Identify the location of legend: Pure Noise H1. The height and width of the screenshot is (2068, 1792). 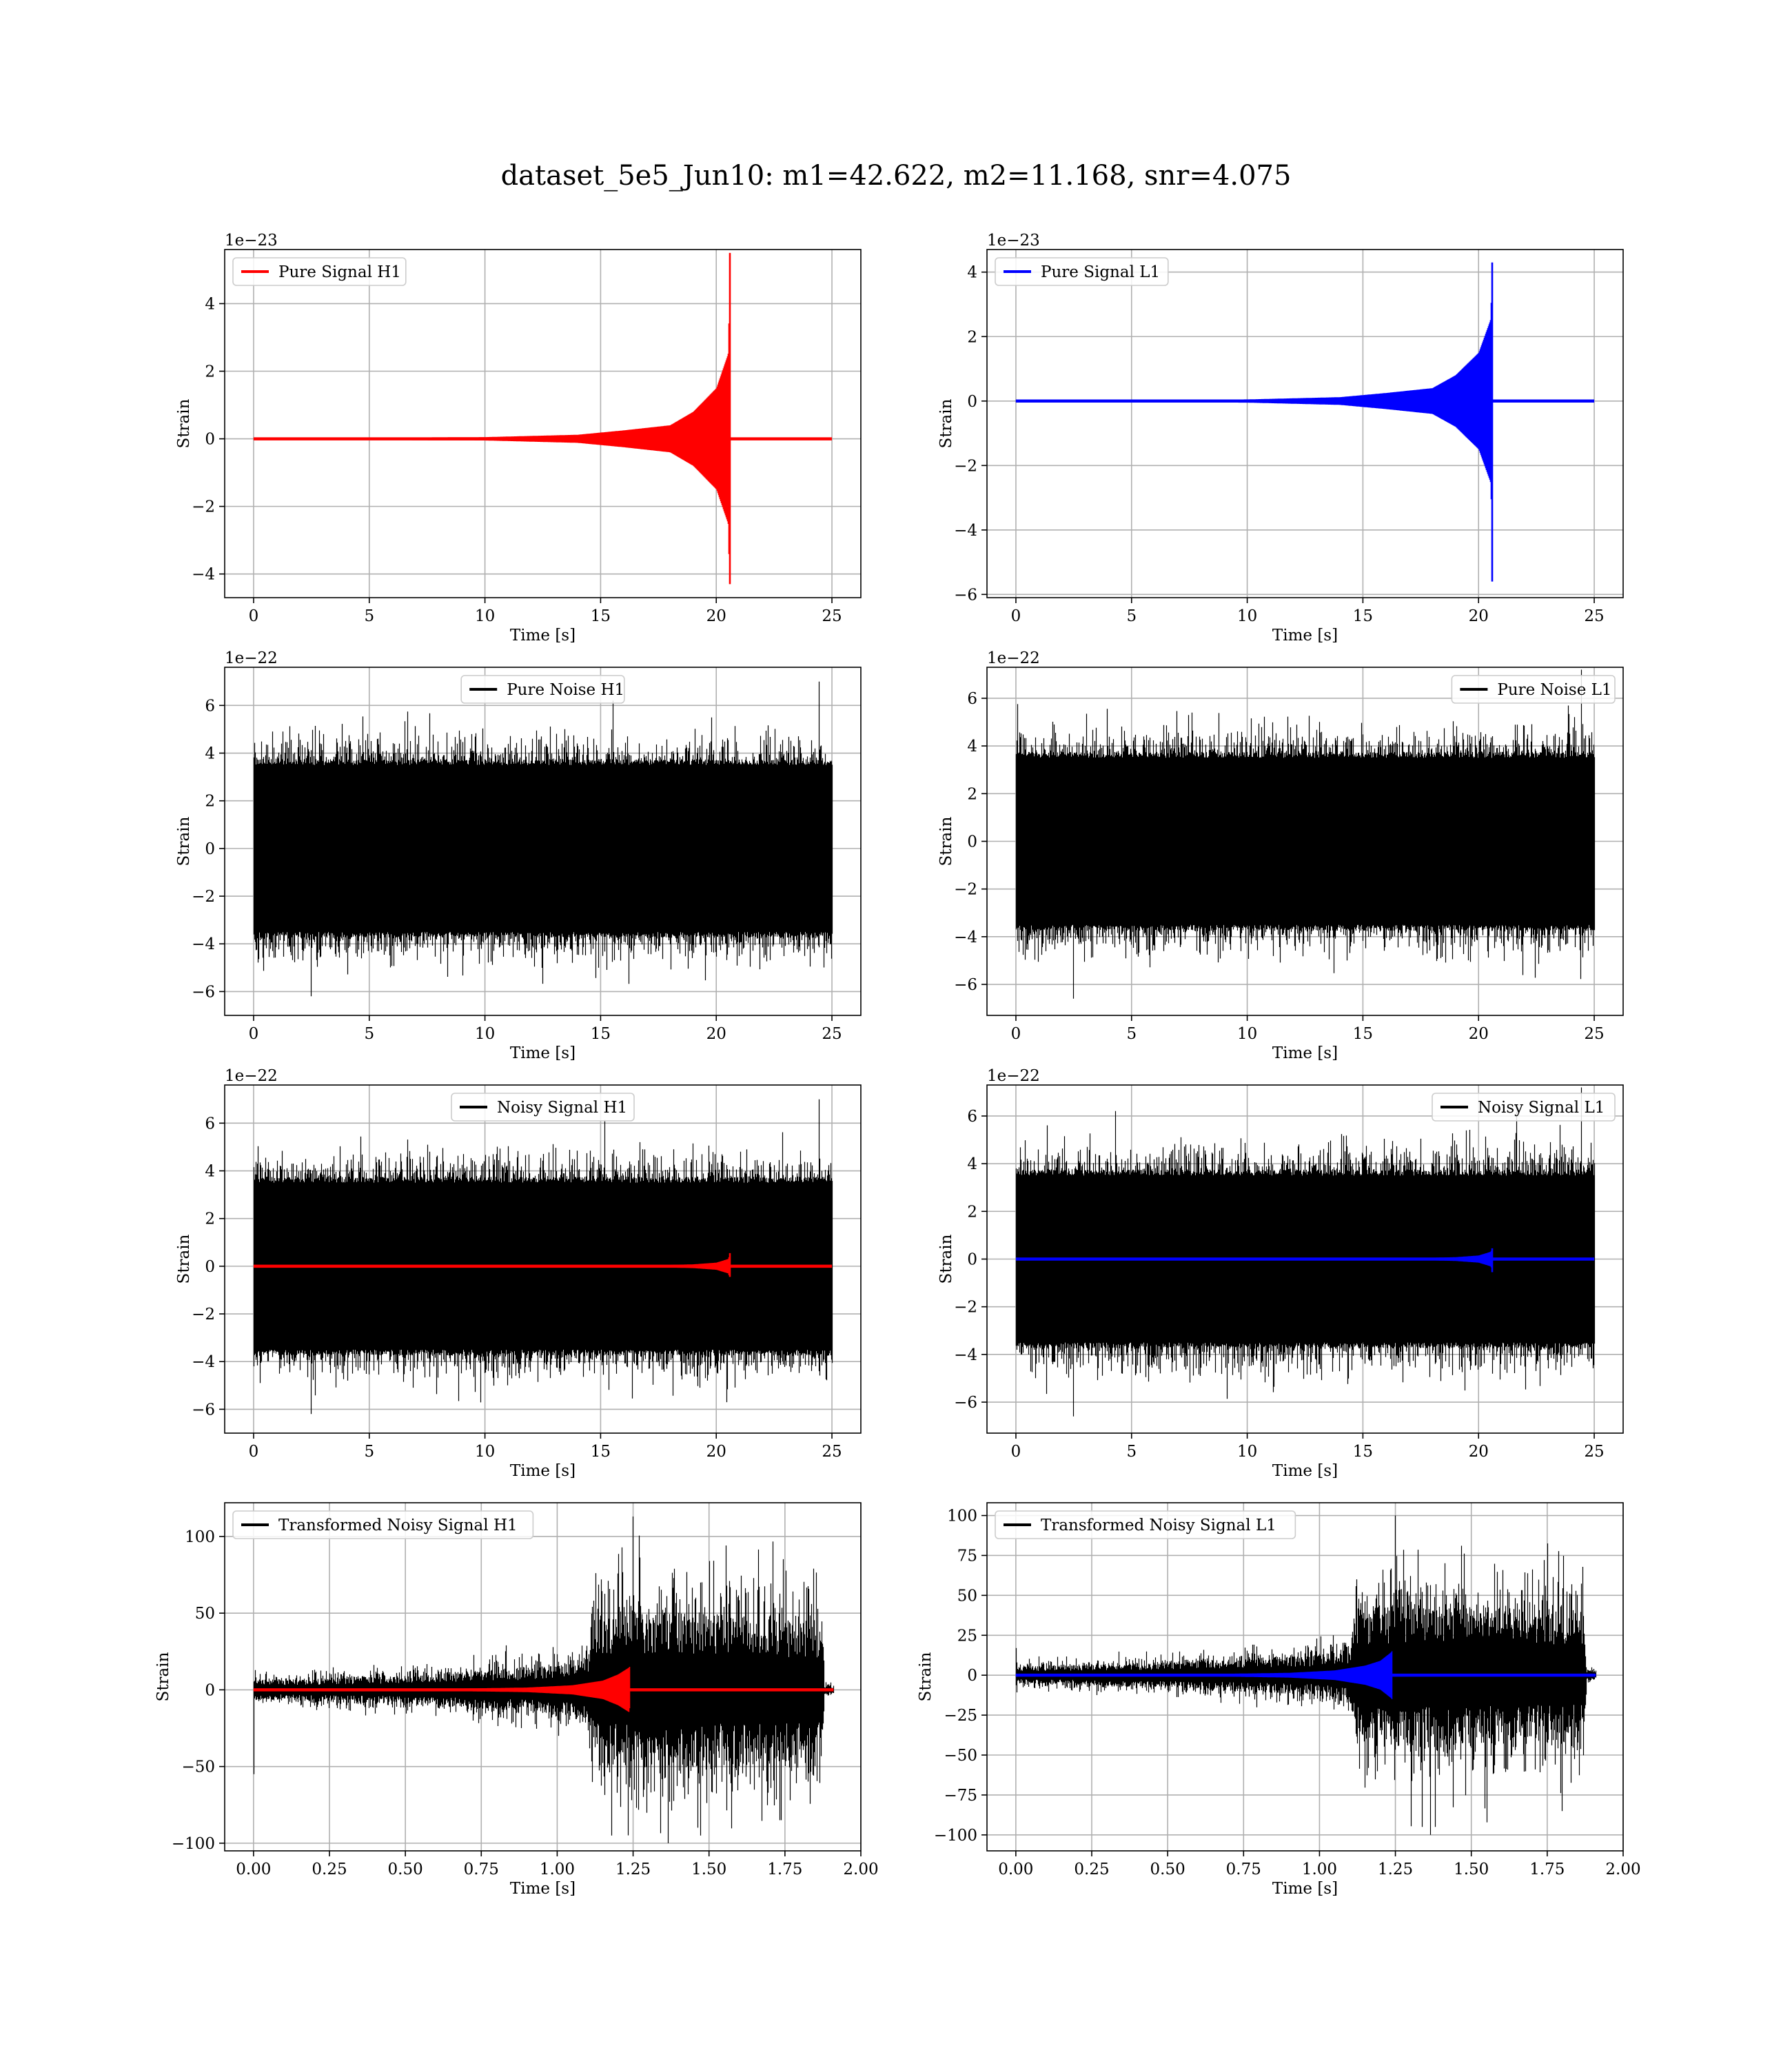
(542, 689).